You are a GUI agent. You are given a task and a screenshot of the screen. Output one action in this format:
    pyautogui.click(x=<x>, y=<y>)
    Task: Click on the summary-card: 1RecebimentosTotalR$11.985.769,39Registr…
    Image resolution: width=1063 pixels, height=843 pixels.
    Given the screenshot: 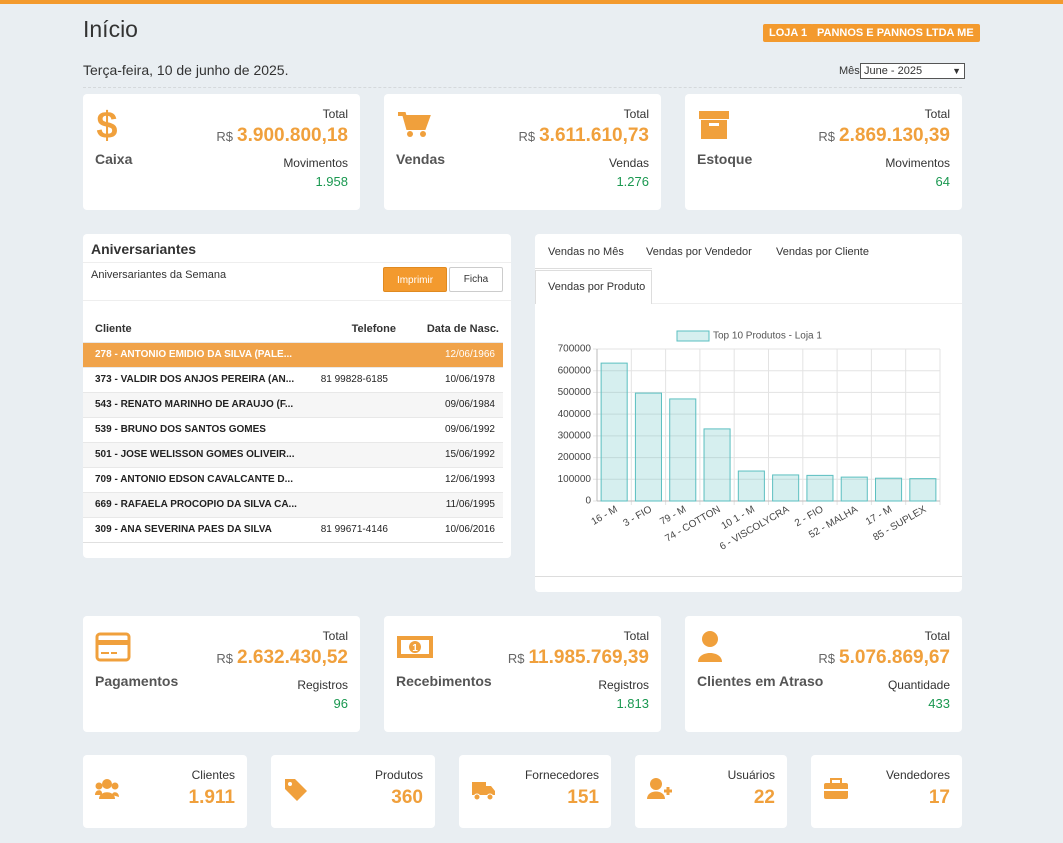 What is the action you would take?
    pyautogui.click(x=522, y=674)
    